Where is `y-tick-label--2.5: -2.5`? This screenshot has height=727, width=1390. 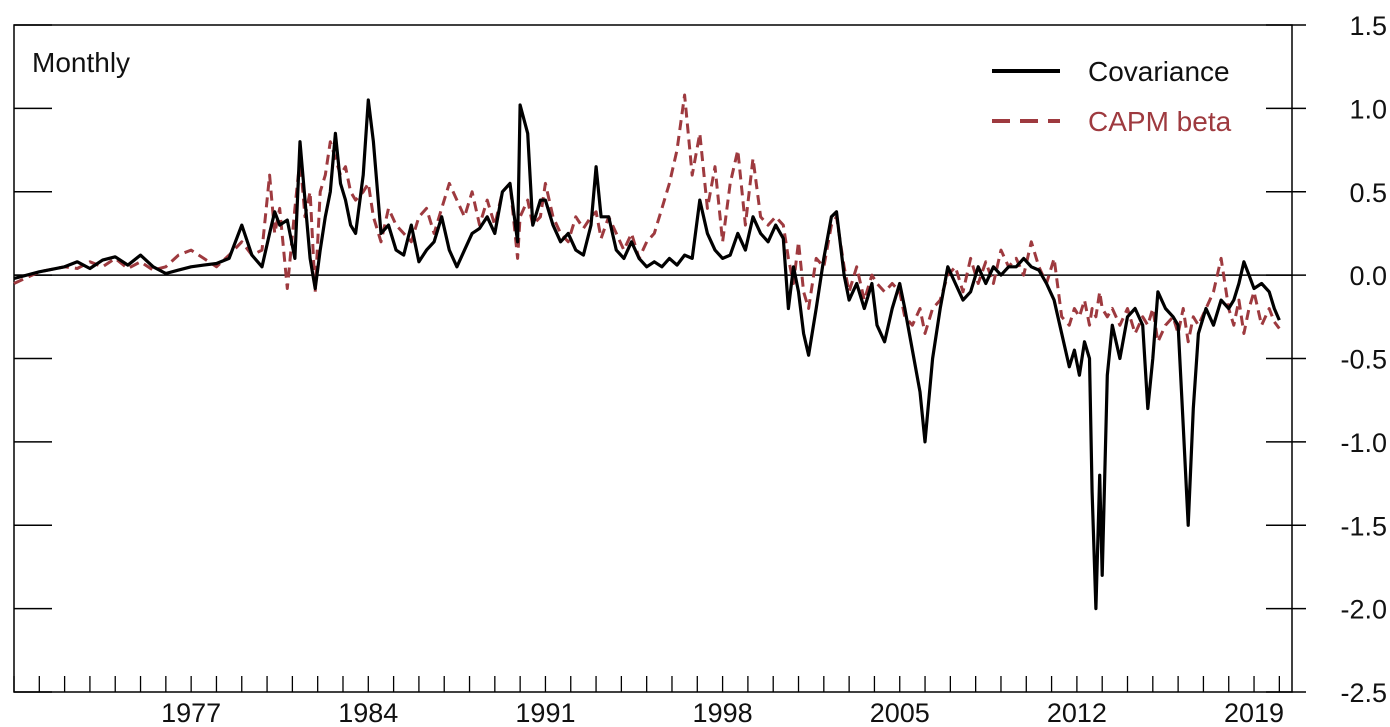
y-tick-label--2.5: -2.5 is located at coordinates (1363, 693).